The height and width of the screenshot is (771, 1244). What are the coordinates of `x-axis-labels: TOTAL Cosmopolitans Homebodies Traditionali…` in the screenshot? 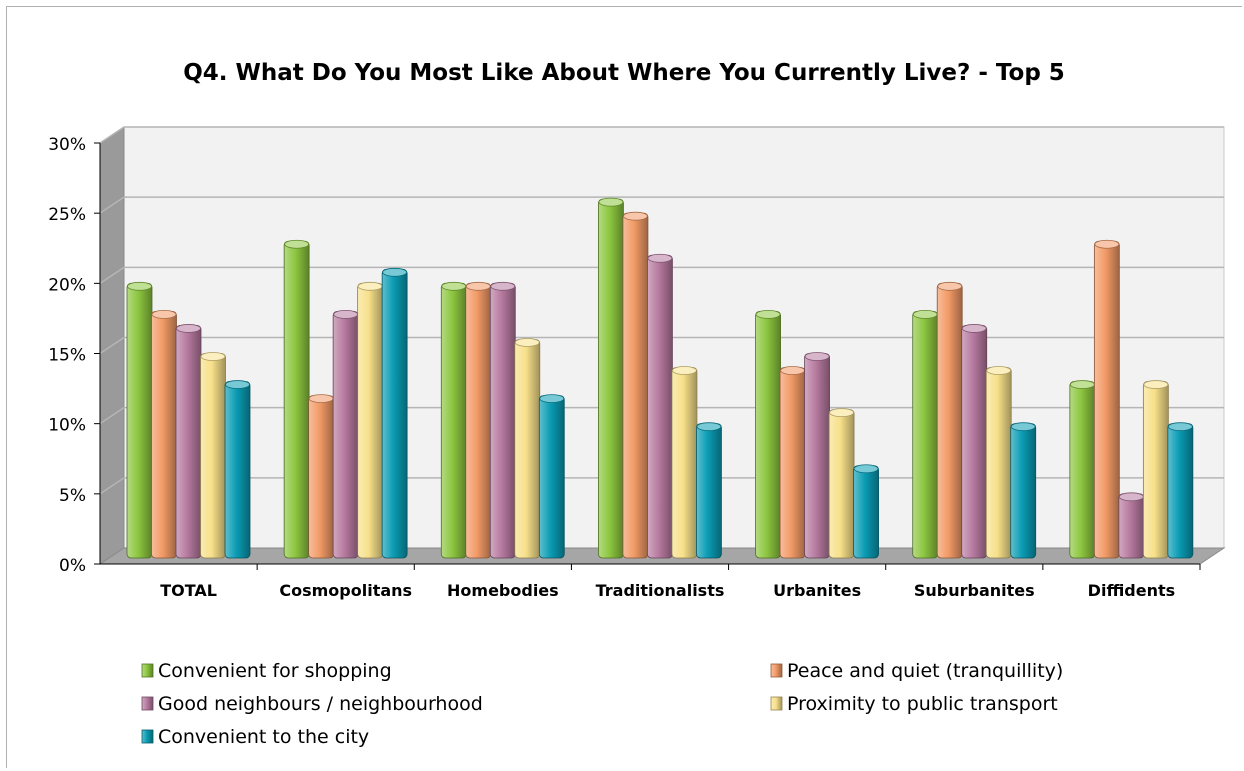 It's located at (680, 582).